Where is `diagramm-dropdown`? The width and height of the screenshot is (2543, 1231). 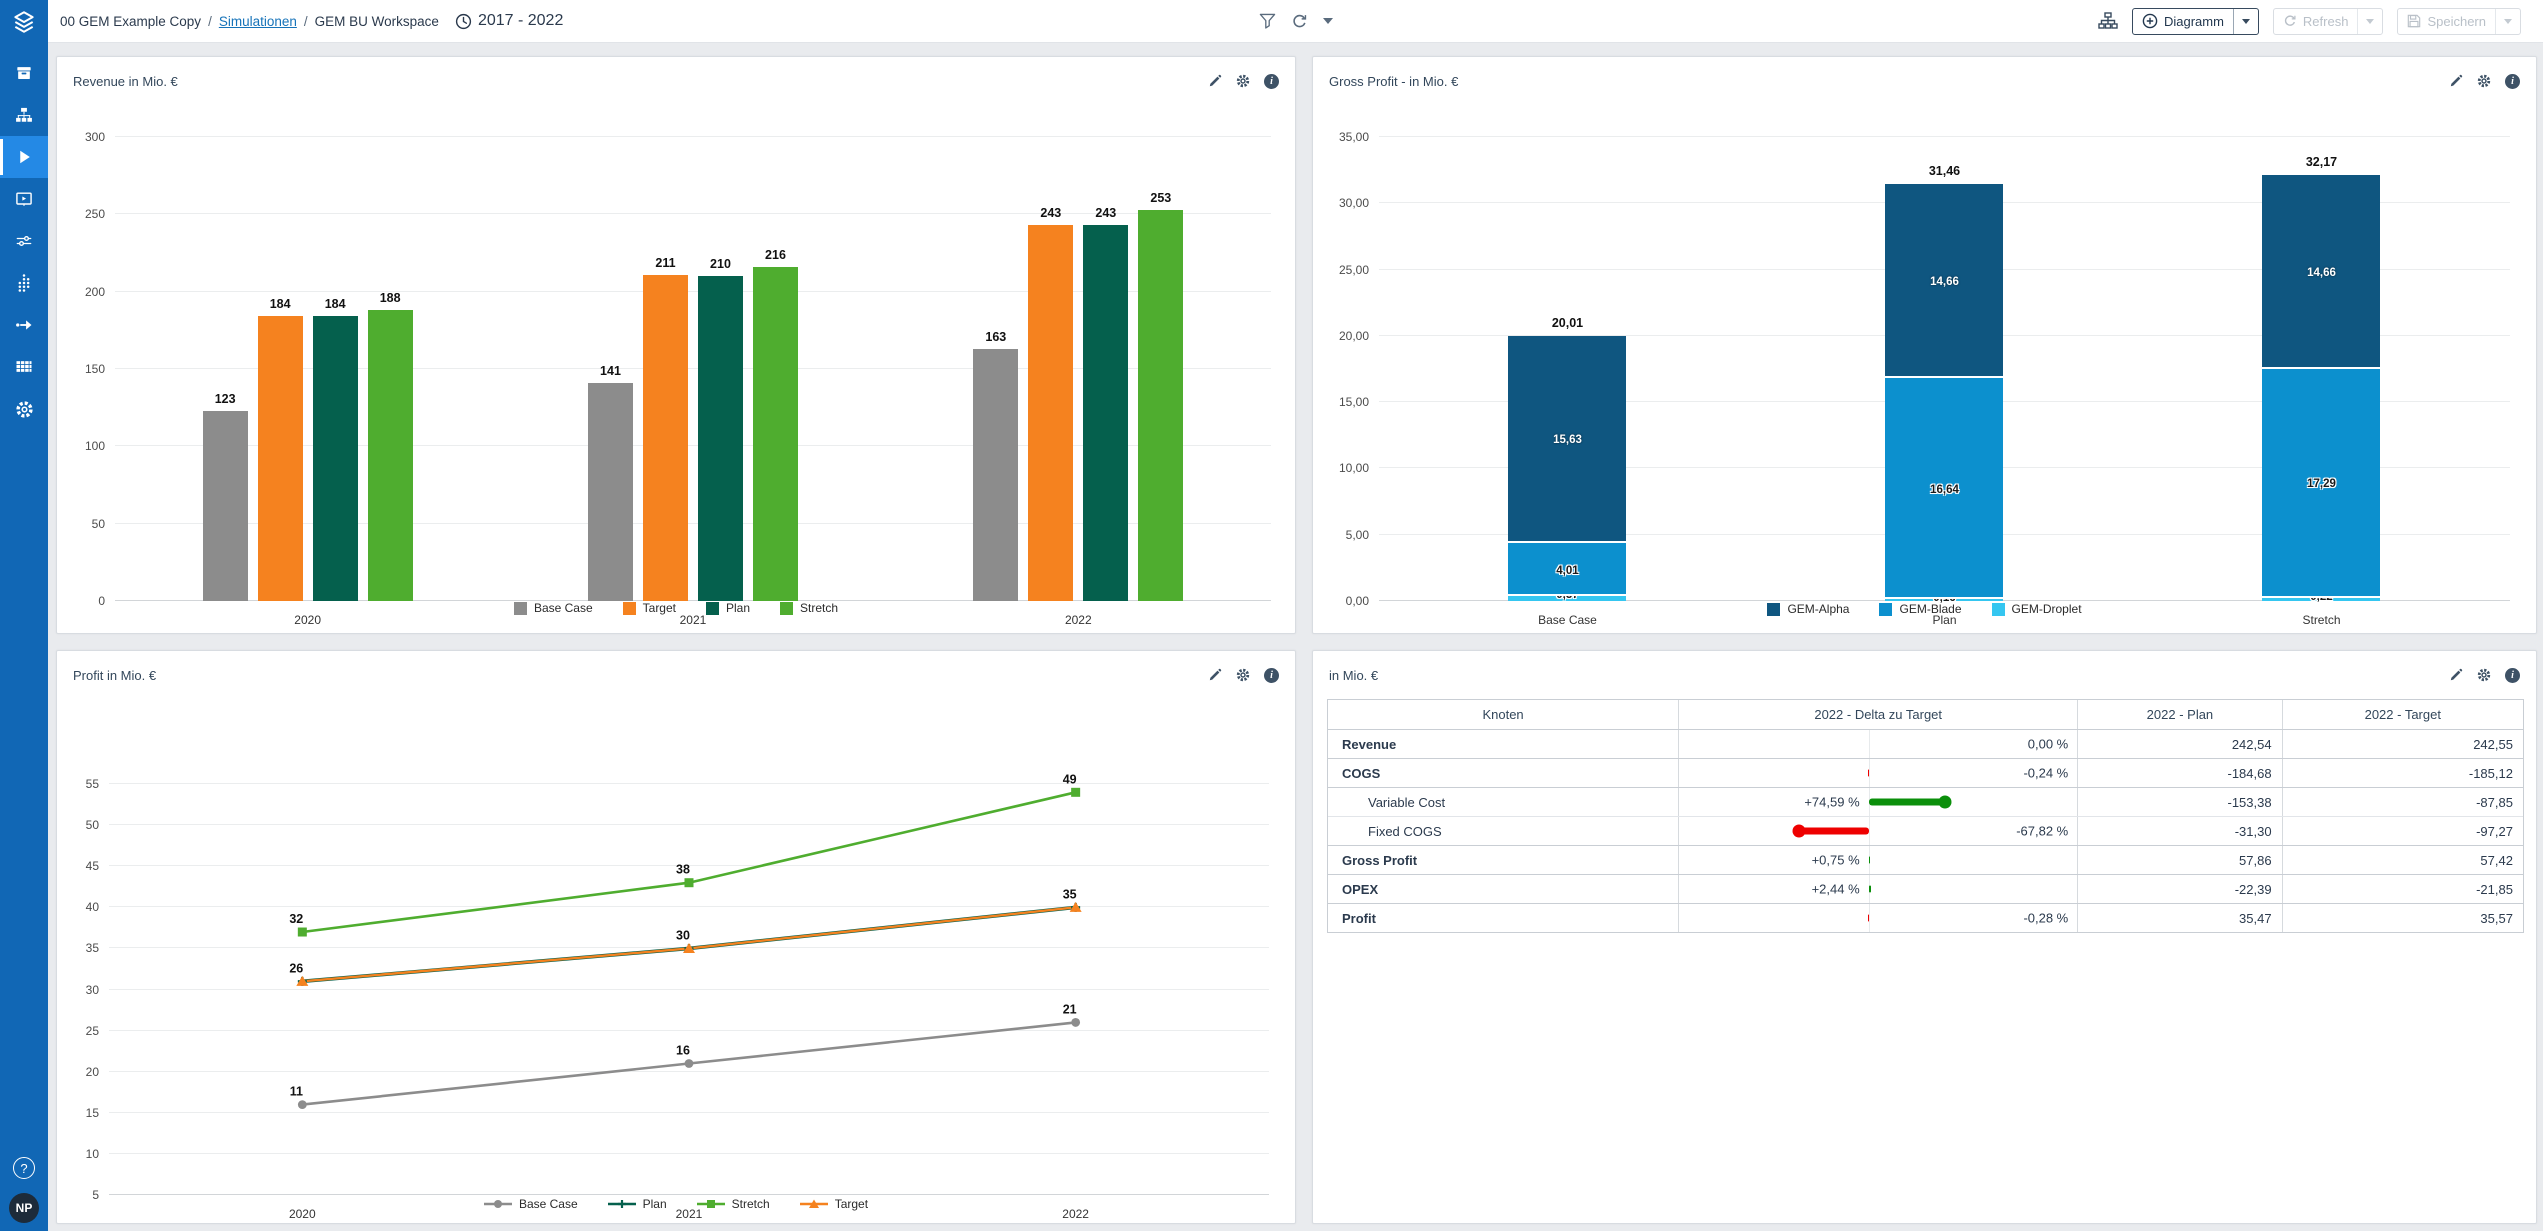 diagramm-dropdown is located at coordinates (2246, 21).